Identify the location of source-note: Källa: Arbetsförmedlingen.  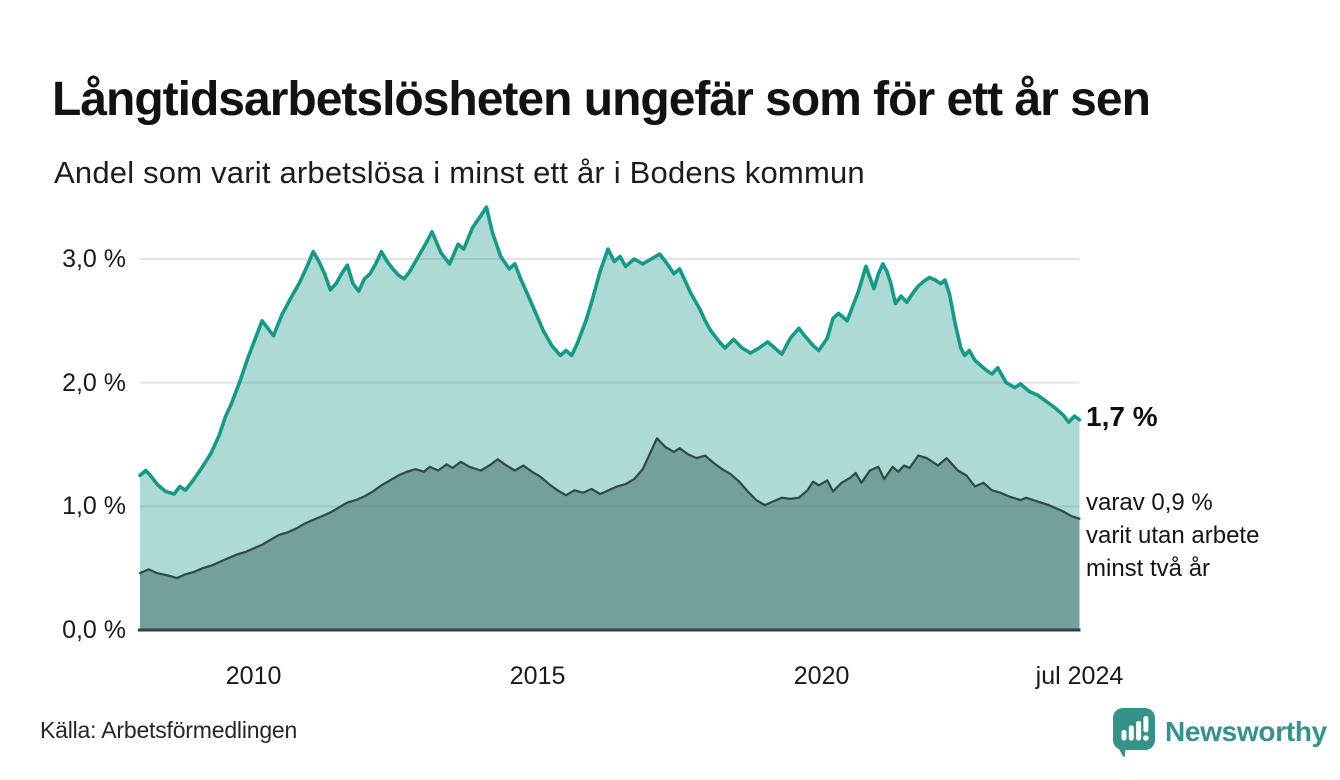
(169, 730).